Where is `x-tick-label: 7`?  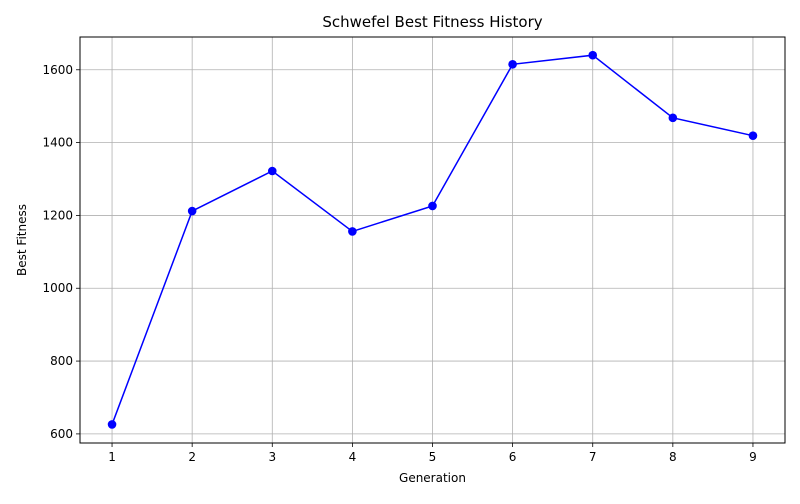 x-tick-label: 7 is located at coordinates (593, 457).